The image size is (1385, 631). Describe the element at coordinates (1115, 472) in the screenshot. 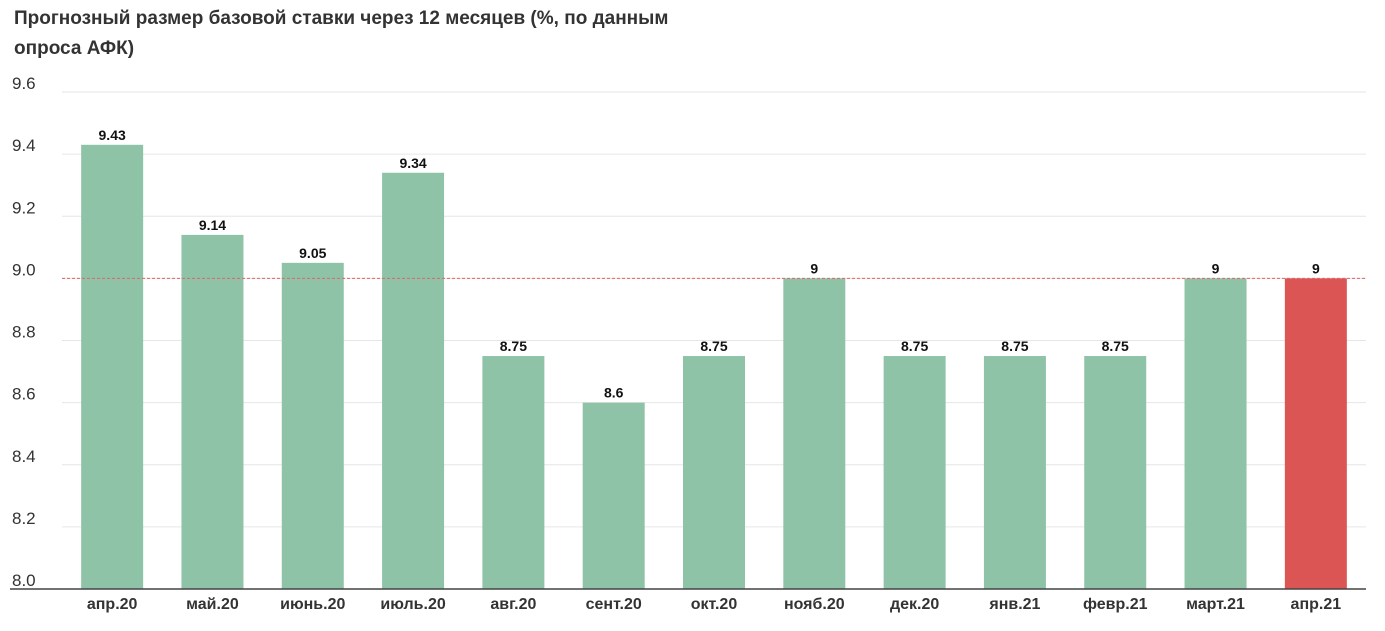

I see `bar-февр.21` at that location.